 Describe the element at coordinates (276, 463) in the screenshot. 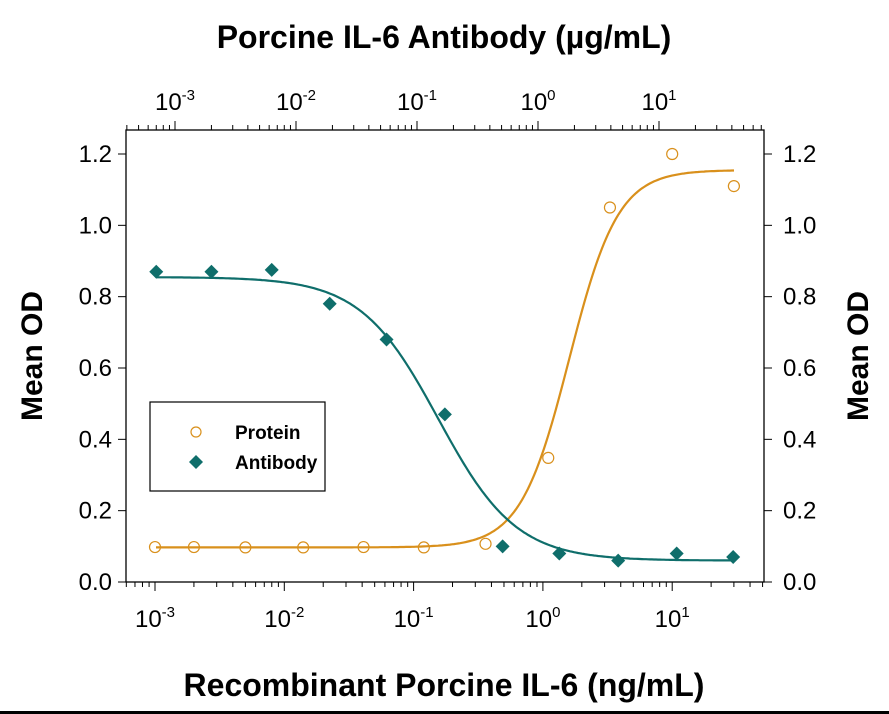

I see `legend-antibody-label: Antibody` at that location.